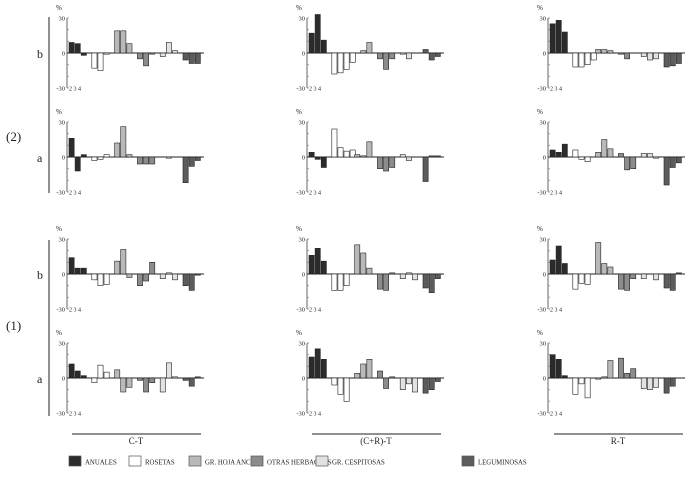 The width and height of the screenshot is (697, 477). Describe the element at coordinates (101, 463) in the screenshot. I see `legend-label: ANUALES` at that location.